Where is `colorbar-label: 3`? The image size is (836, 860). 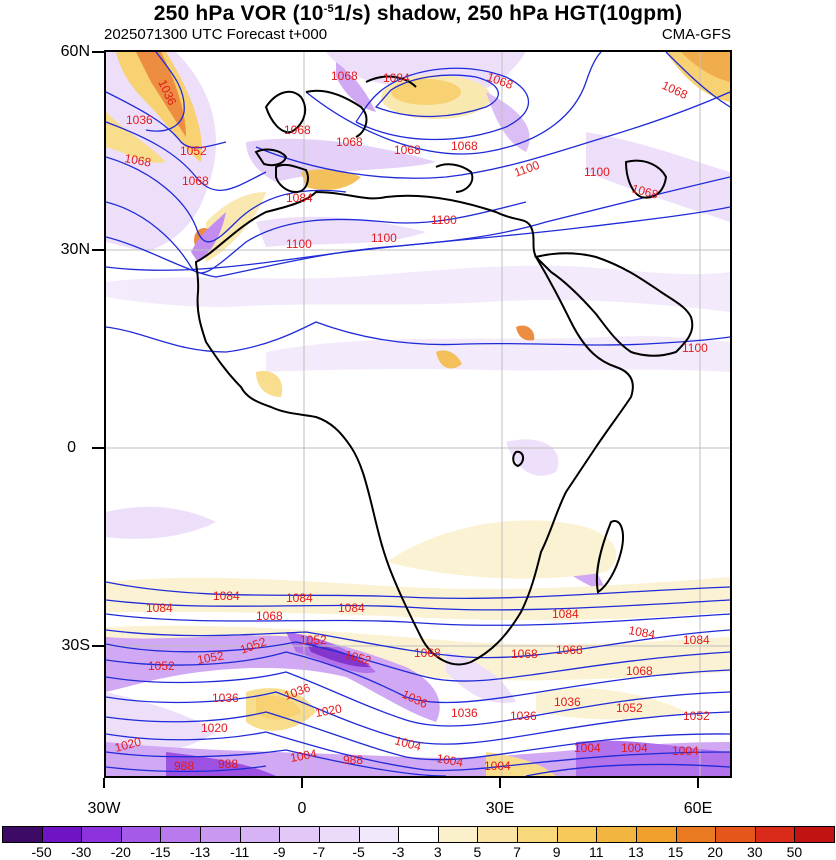
colorbar-label: 3 is located at coordinates (437, 852).